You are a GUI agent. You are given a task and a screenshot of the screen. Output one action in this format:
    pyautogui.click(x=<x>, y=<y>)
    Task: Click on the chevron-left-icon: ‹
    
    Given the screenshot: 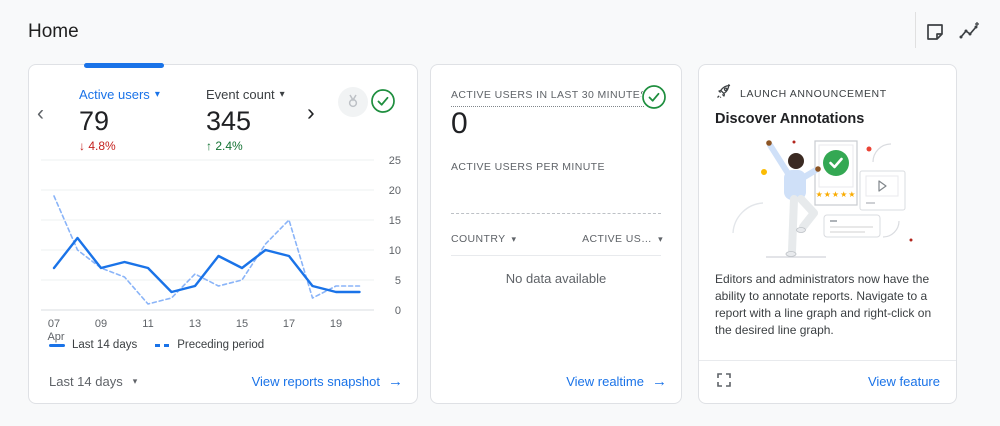 What is the action you would take?
    pyautogui.click(x=40, y=113)
    